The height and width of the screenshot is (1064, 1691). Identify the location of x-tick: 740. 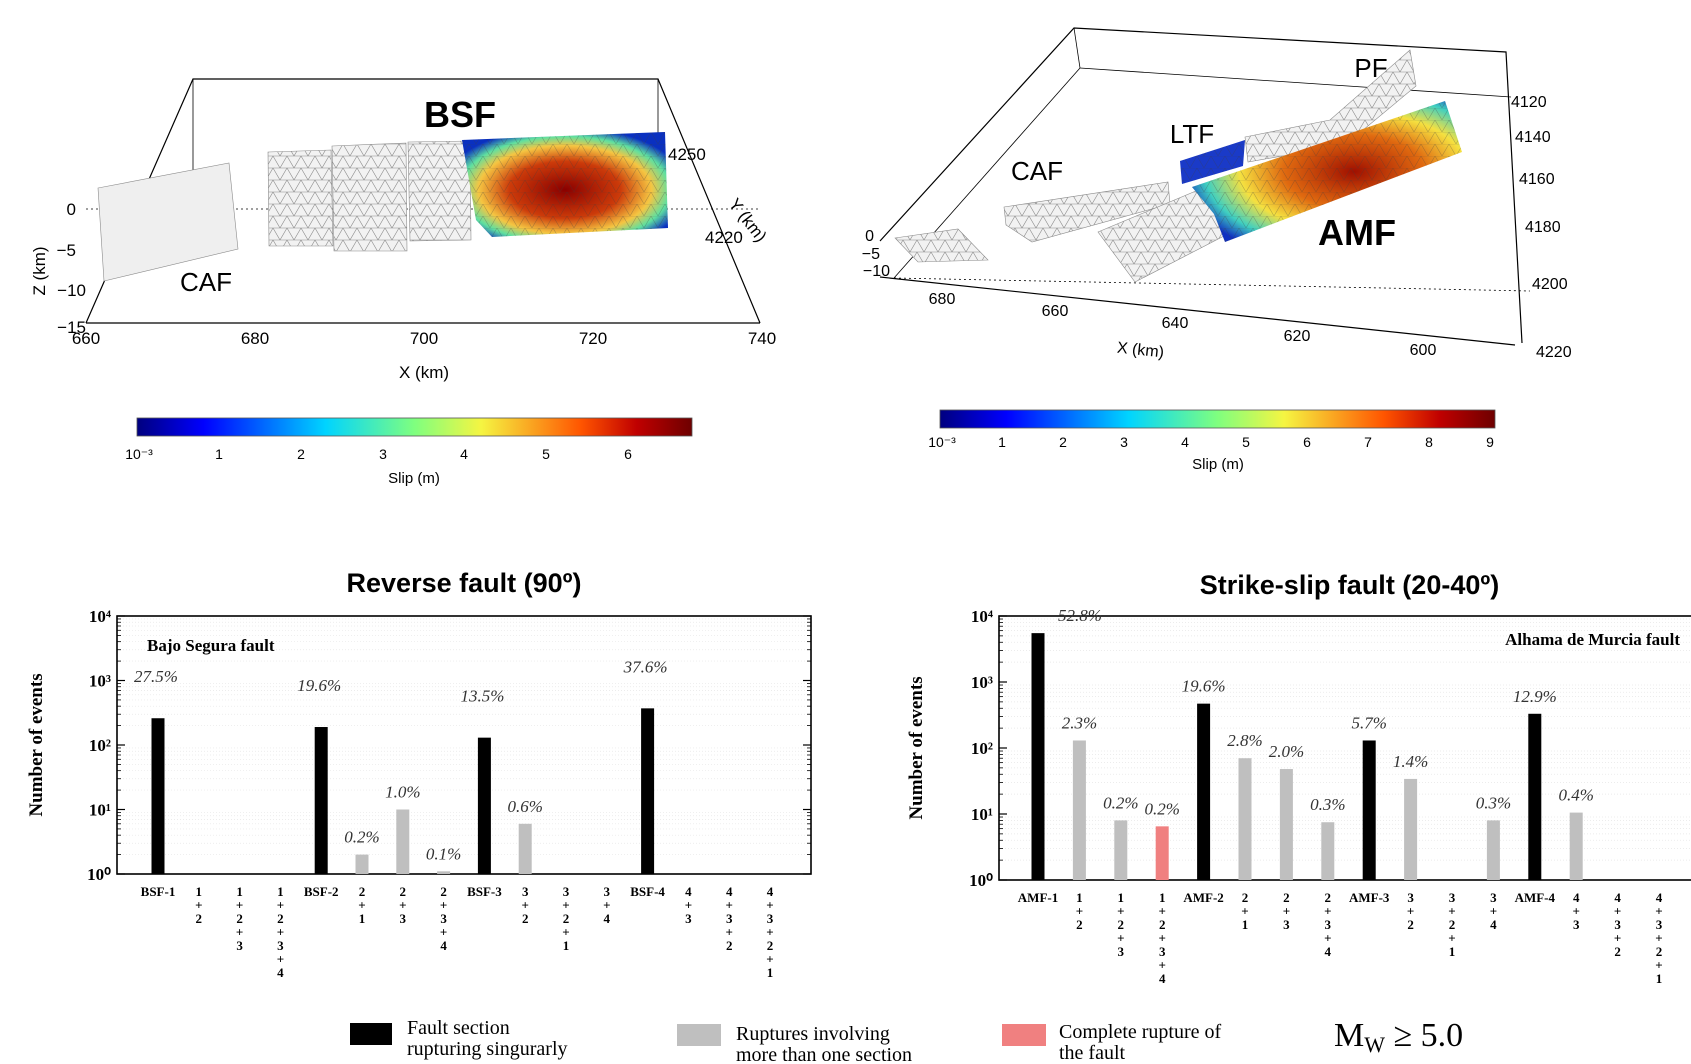
(762, 338).